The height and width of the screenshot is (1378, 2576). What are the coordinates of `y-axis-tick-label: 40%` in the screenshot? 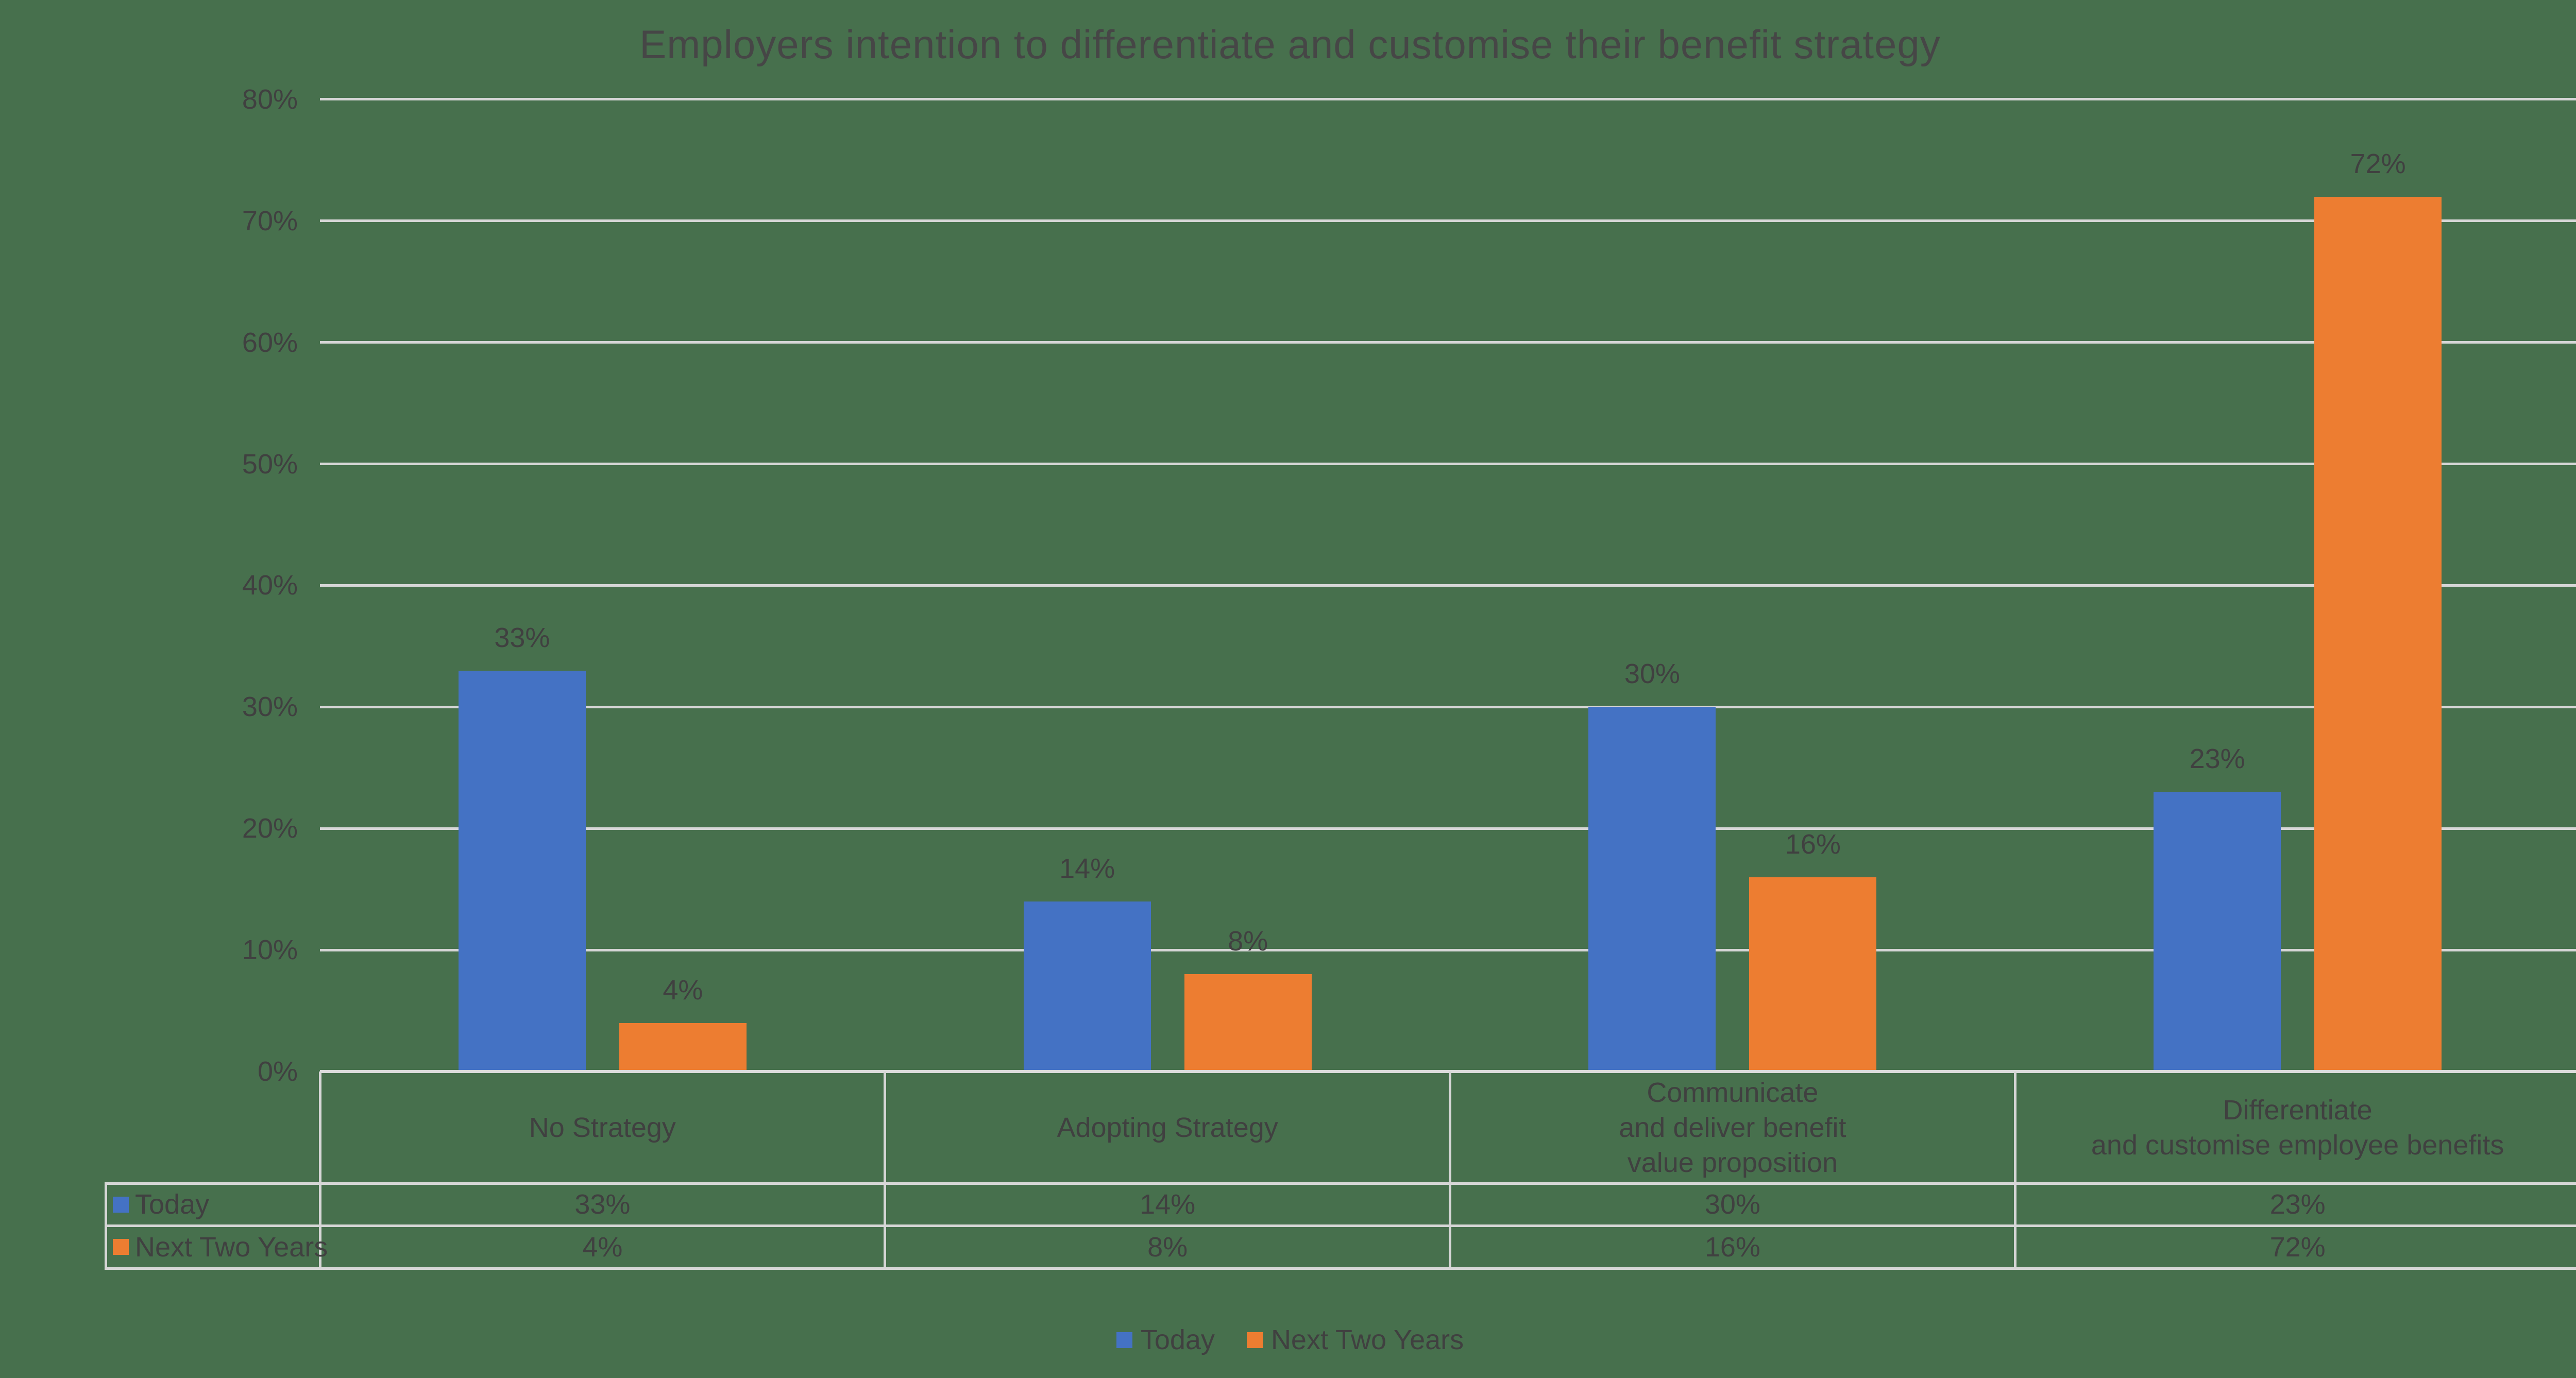 It's located at (270, 585).